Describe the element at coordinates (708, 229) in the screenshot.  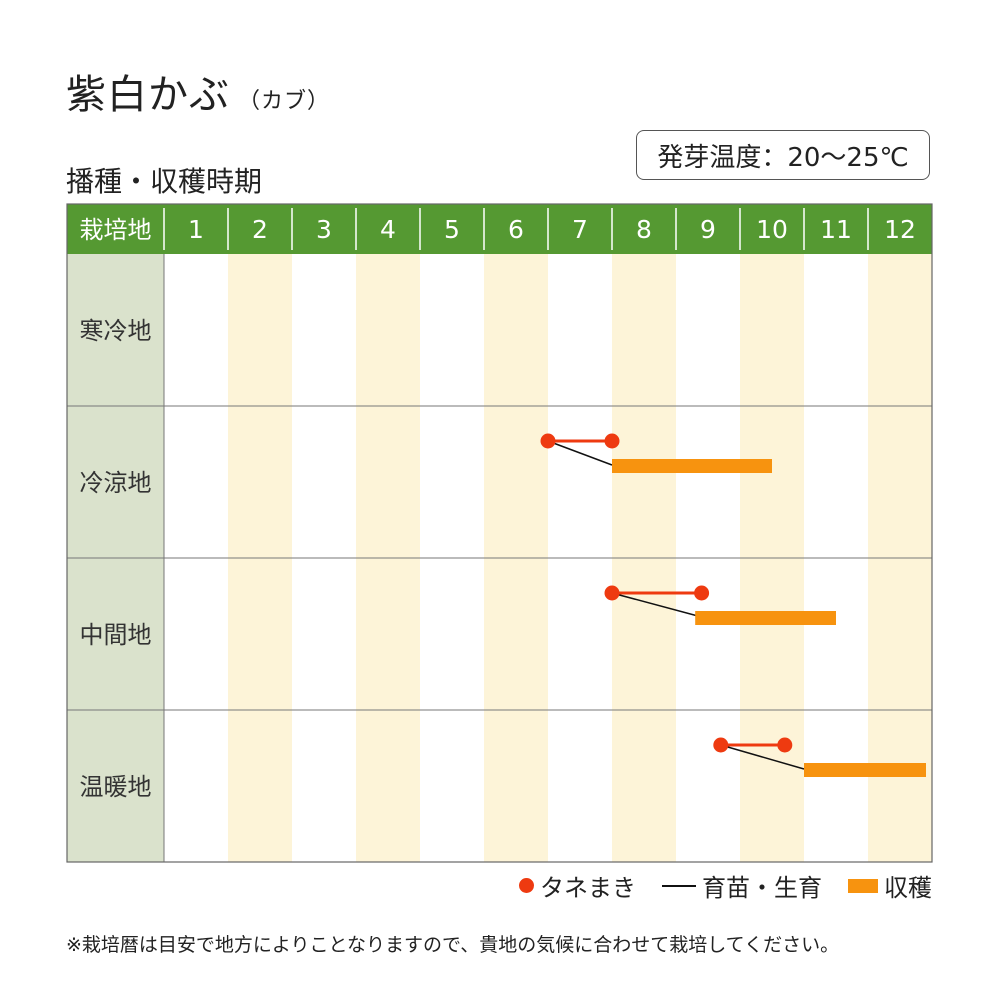
I see `month-header-9: 9` at that location.